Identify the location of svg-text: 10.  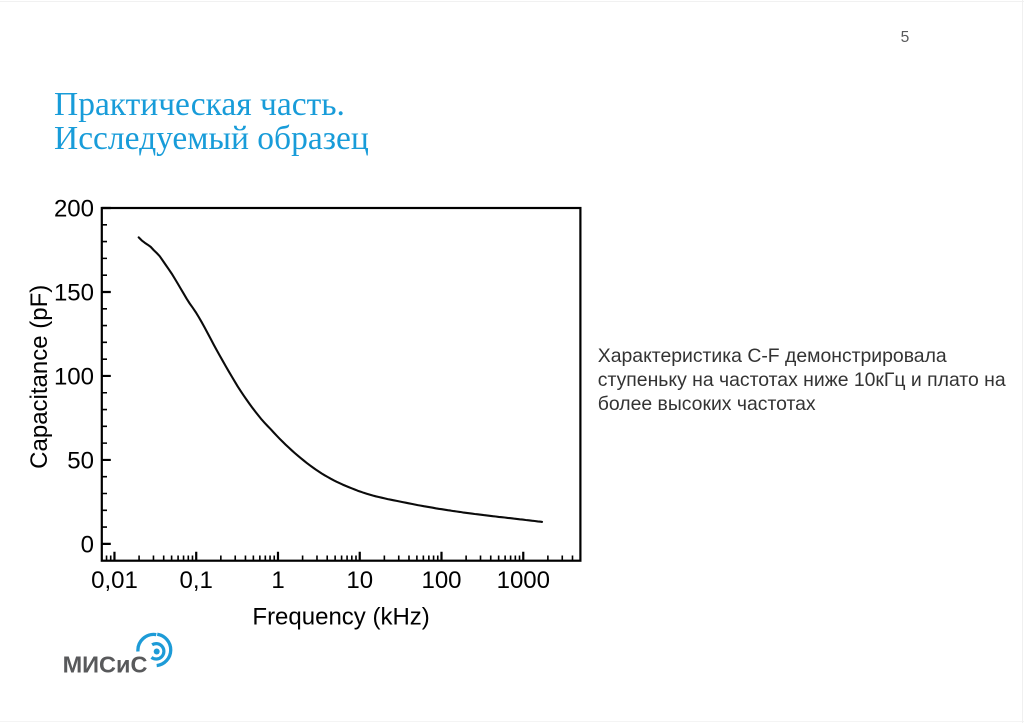
(359, 580).